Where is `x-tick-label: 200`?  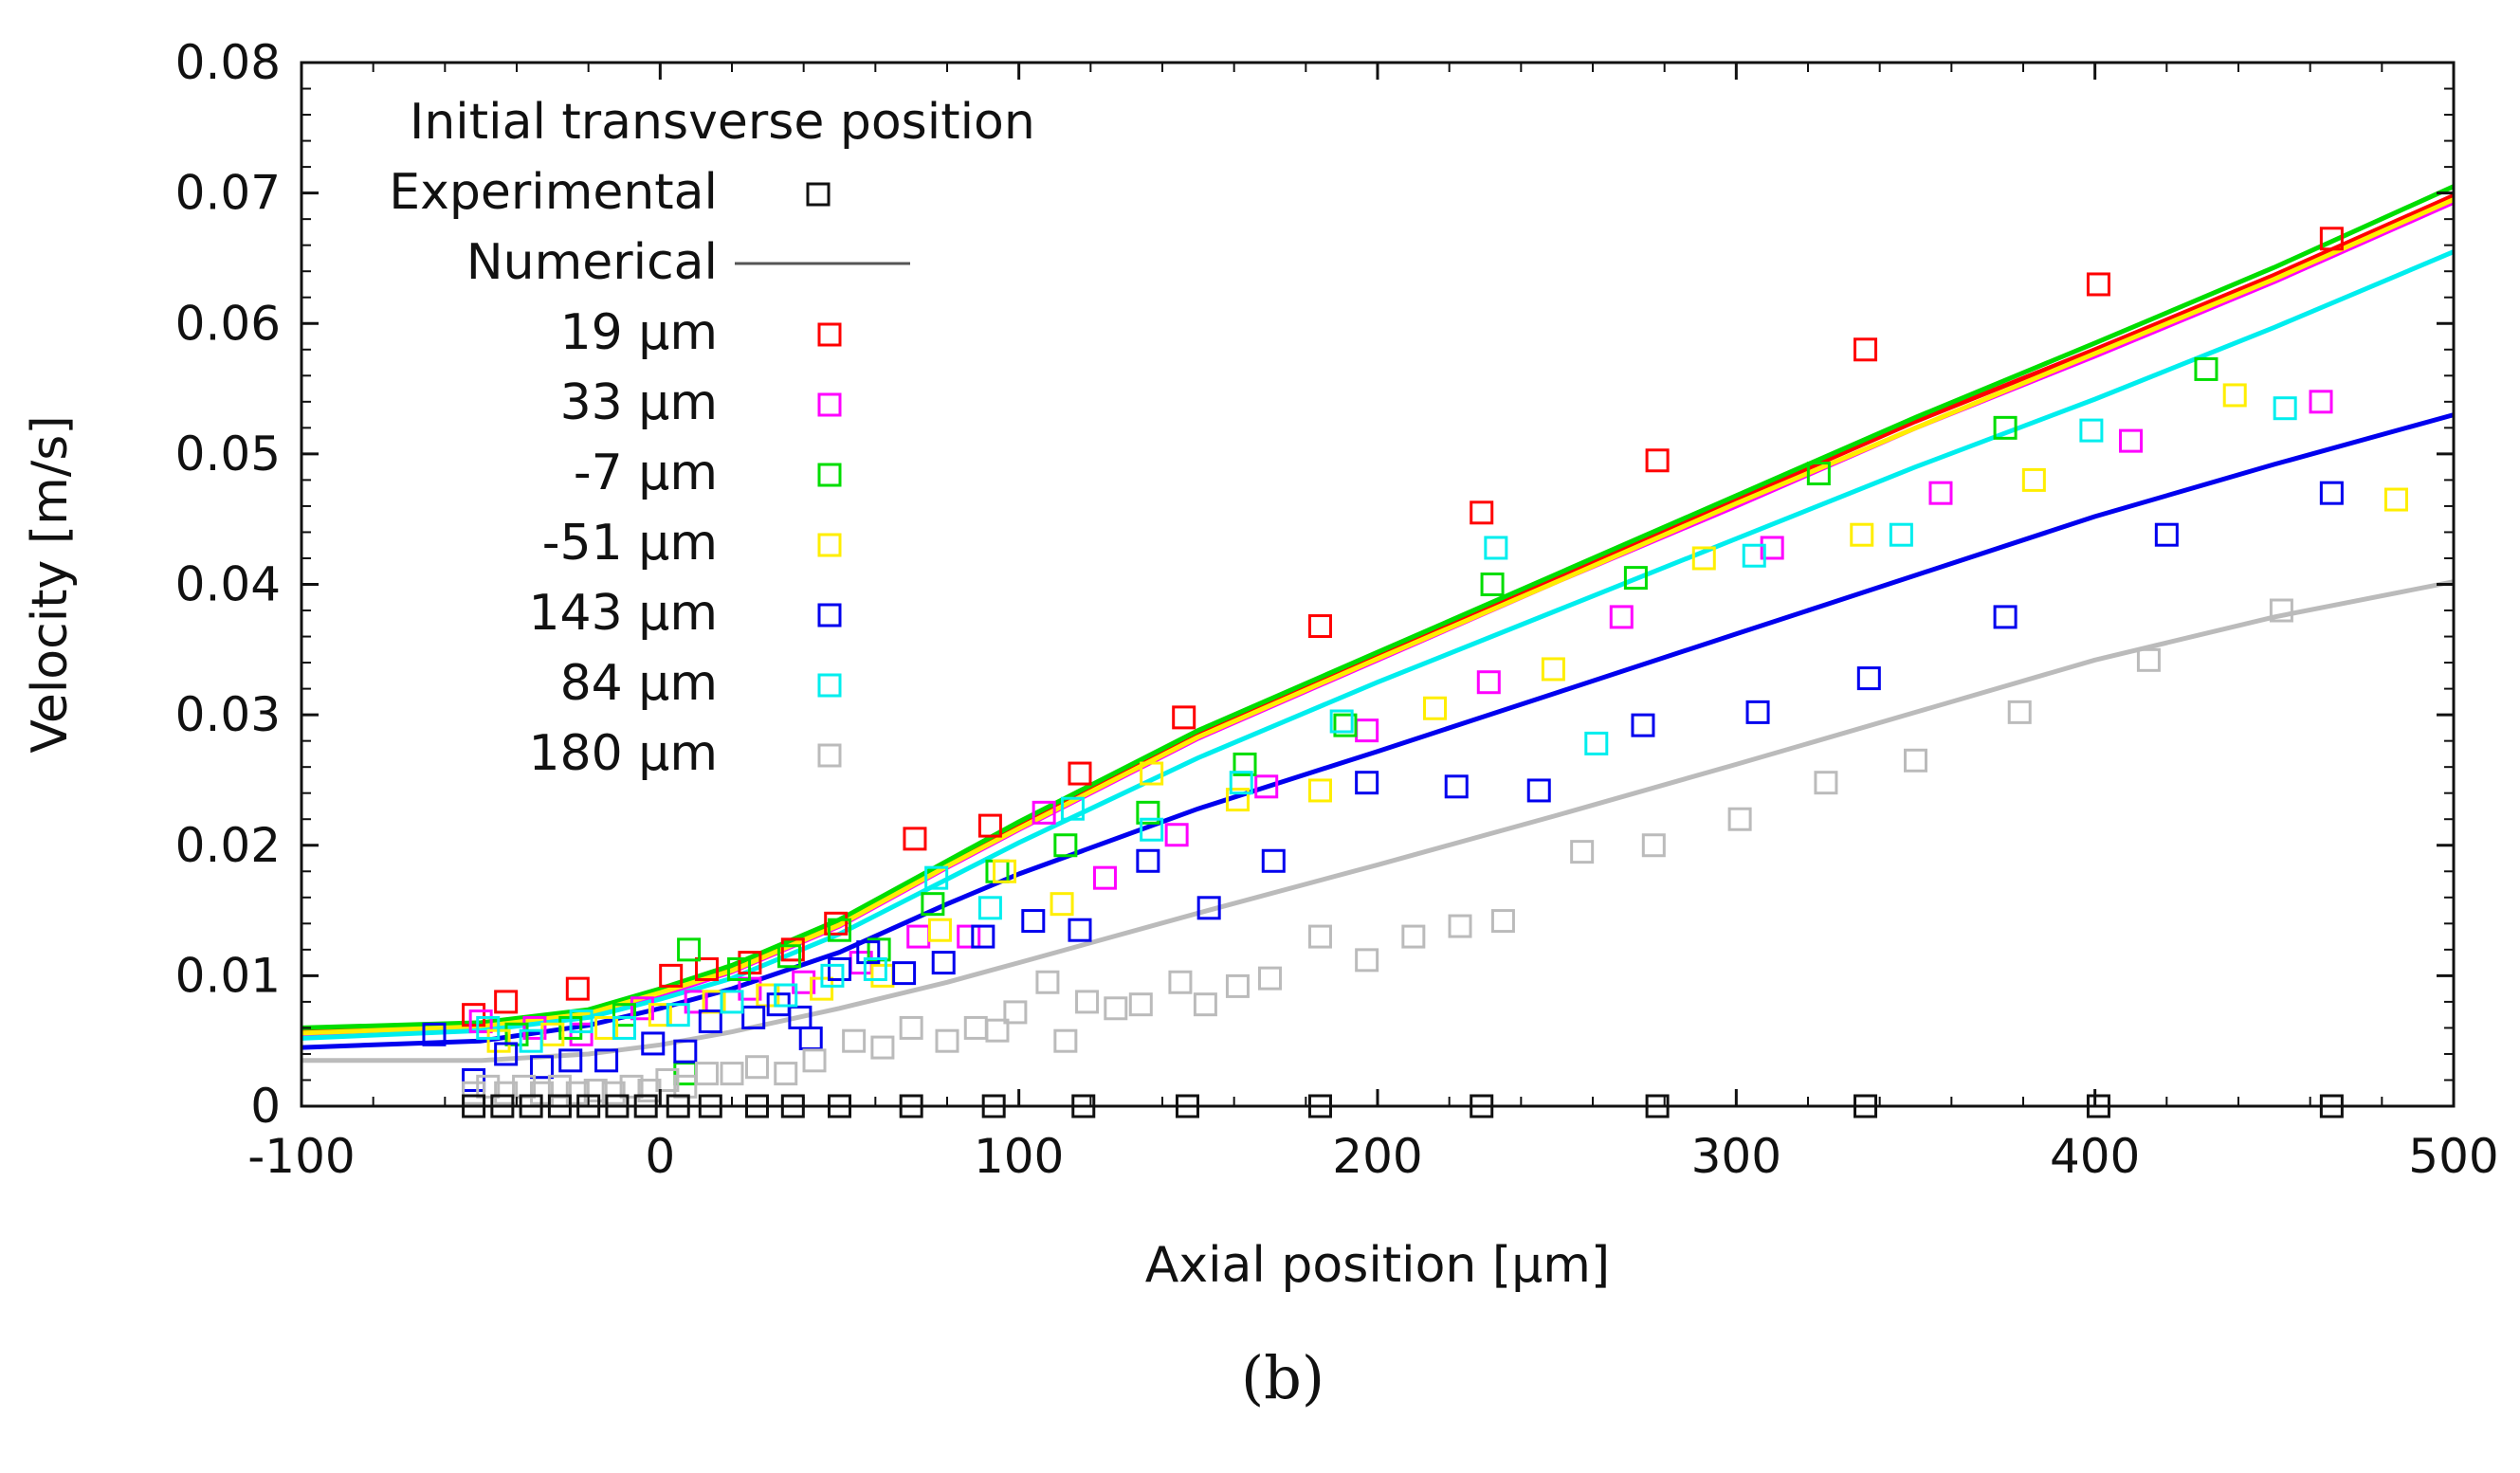 x-tick-label: 200 is located at coordinates (1377, 1156).